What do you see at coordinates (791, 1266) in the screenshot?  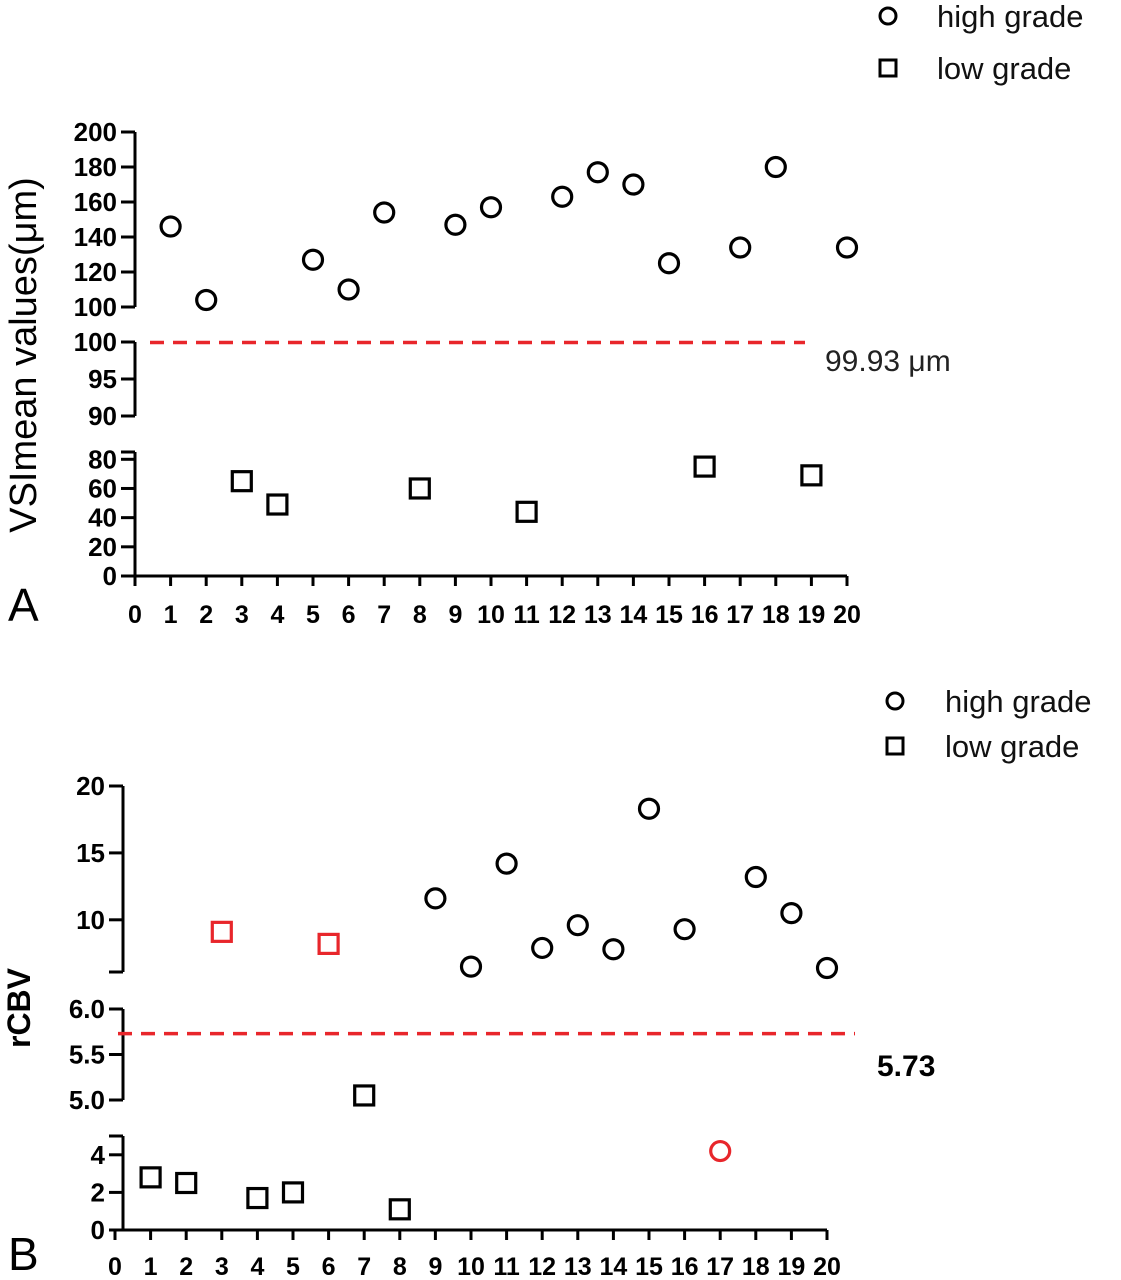 I see `x-tick-label: 19` at bounding box center [791, 1266].